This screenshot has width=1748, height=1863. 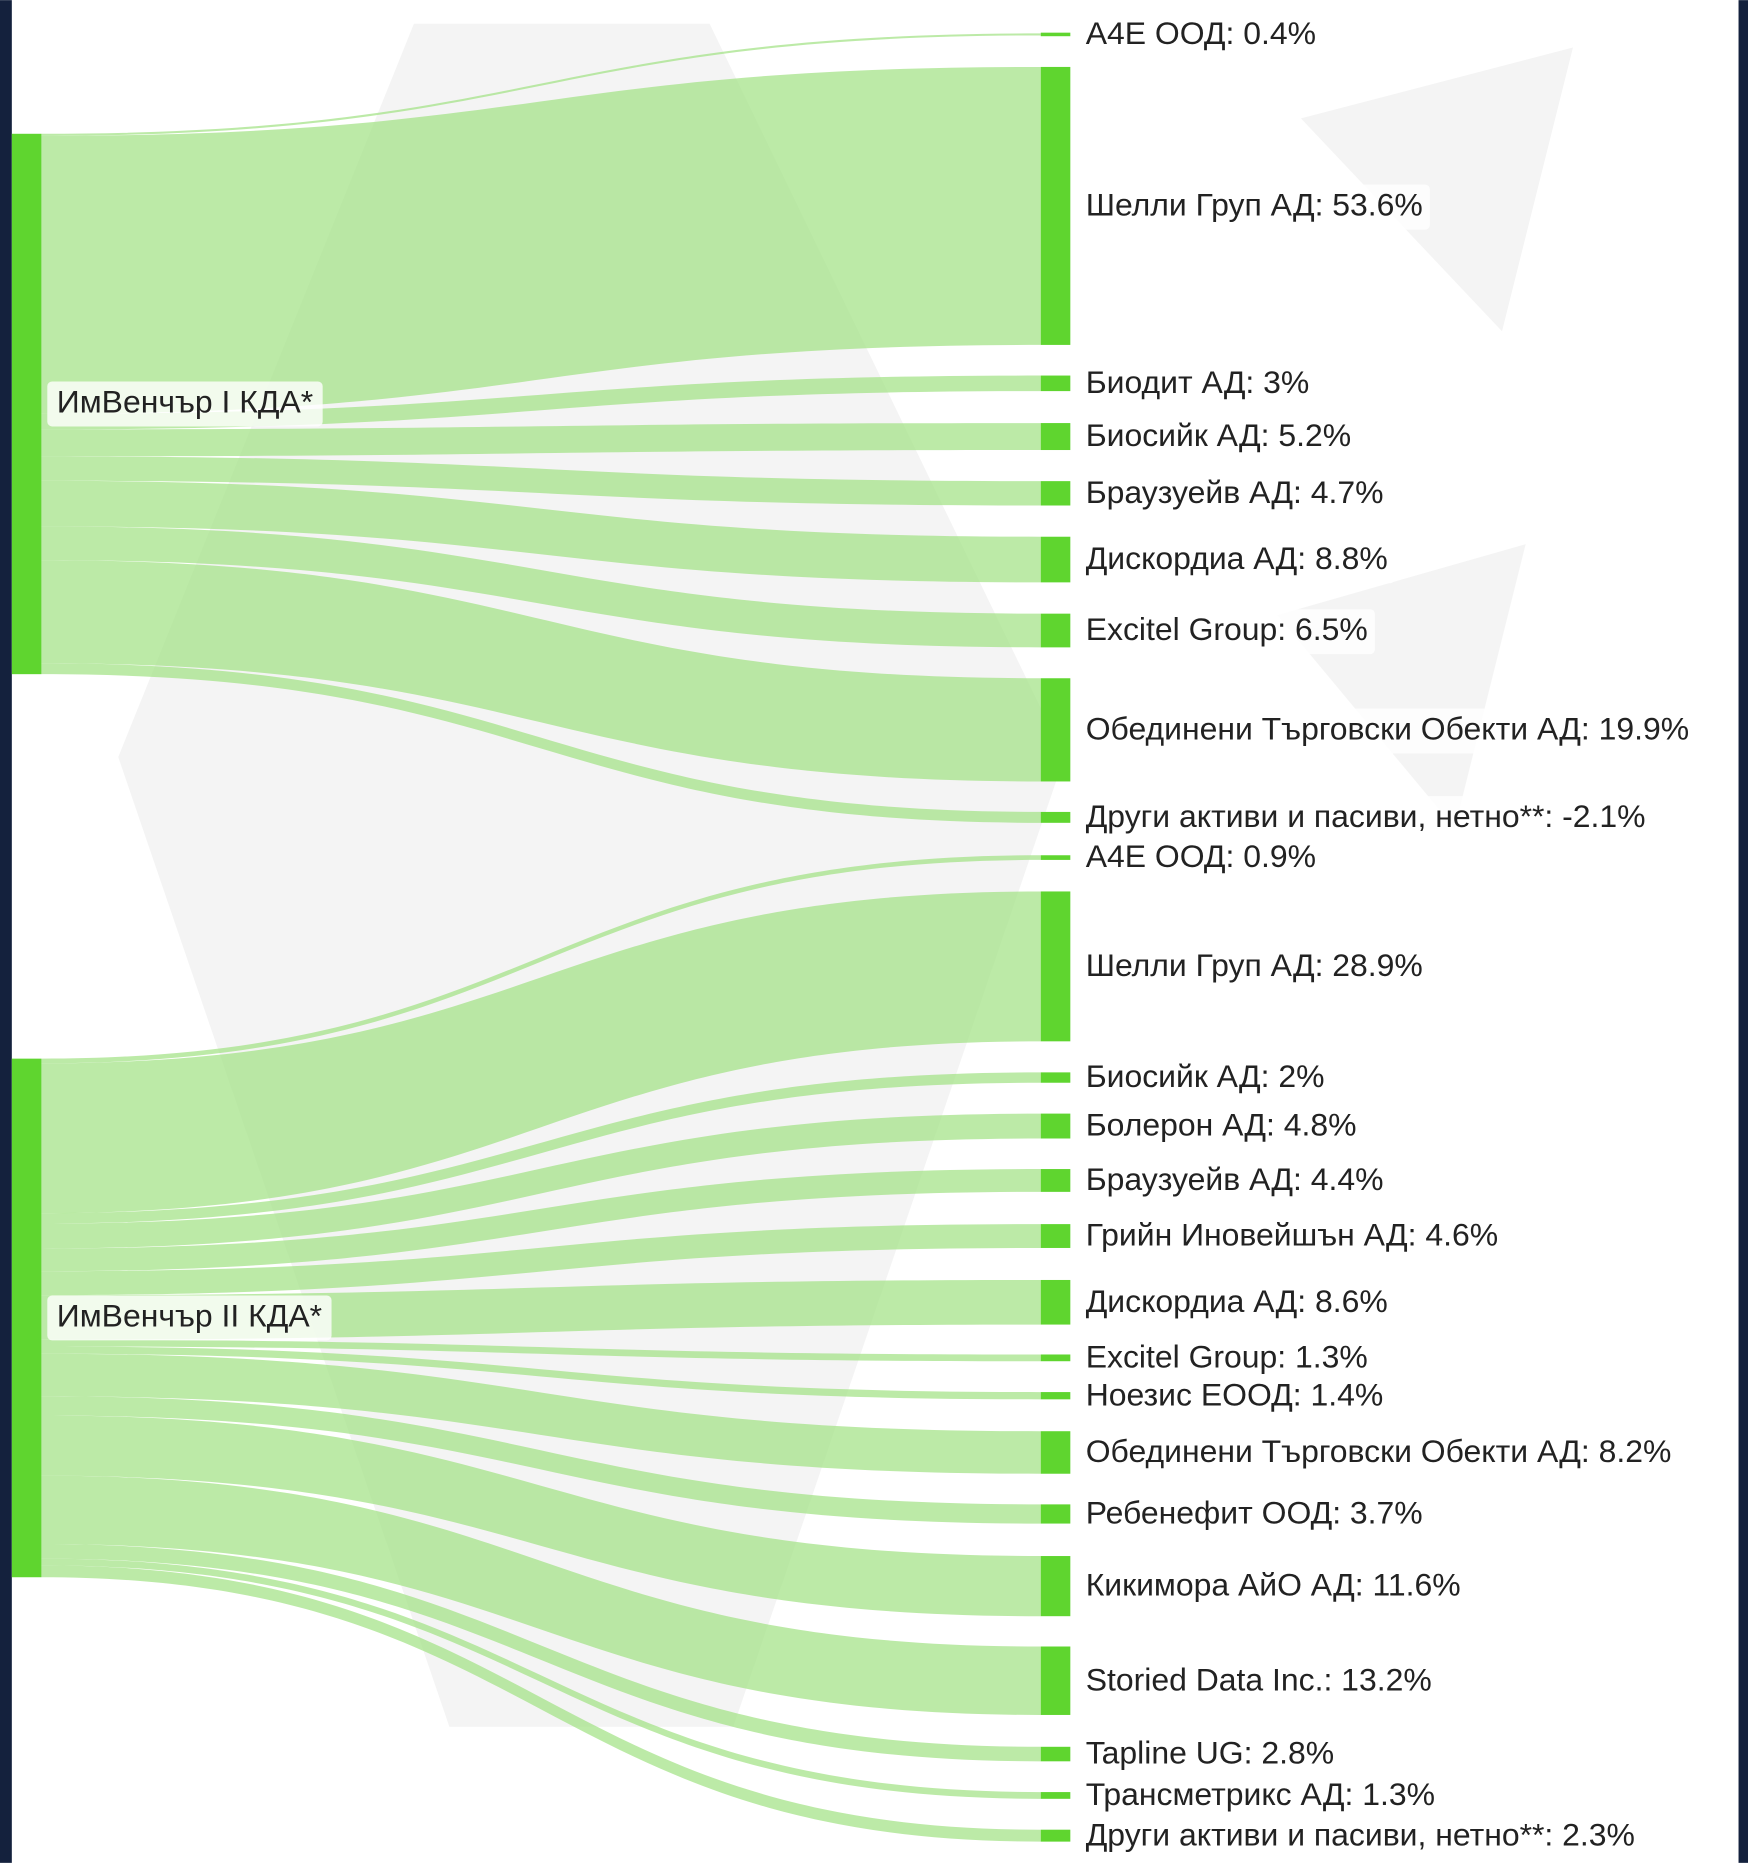 I want to click on target-label: Обединени Търговски Обекти АД: 8.2%, so click(x=1379, y=1451).